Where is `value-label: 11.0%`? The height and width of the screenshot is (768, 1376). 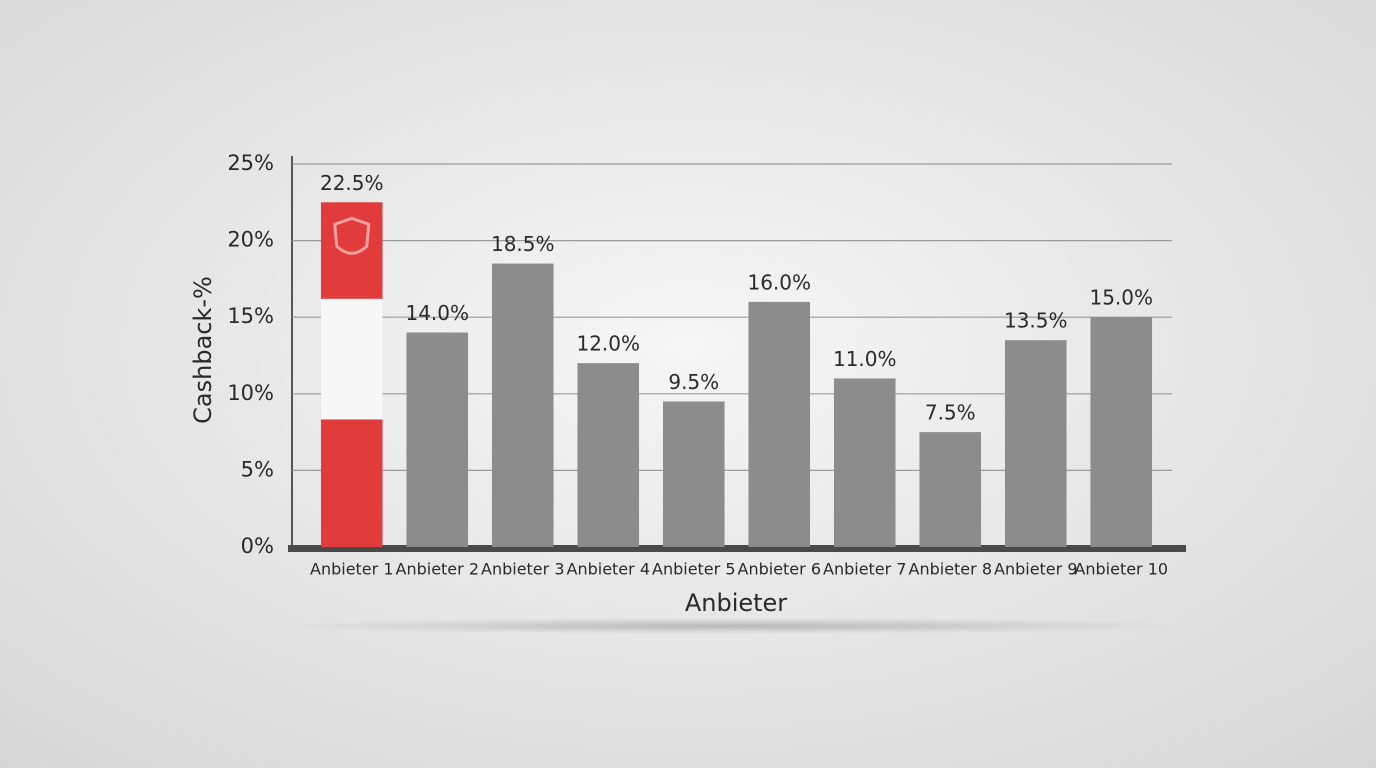
value-label: 11.0% is located at coordinates (865, 359).